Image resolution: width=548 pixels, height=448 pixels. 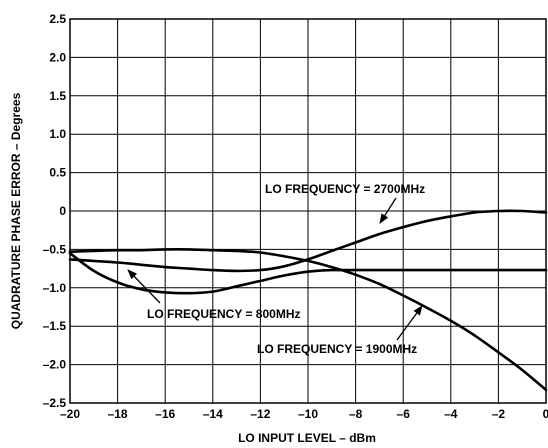 I want to click on x-tick-label: –18, so click(x=118, y=414).